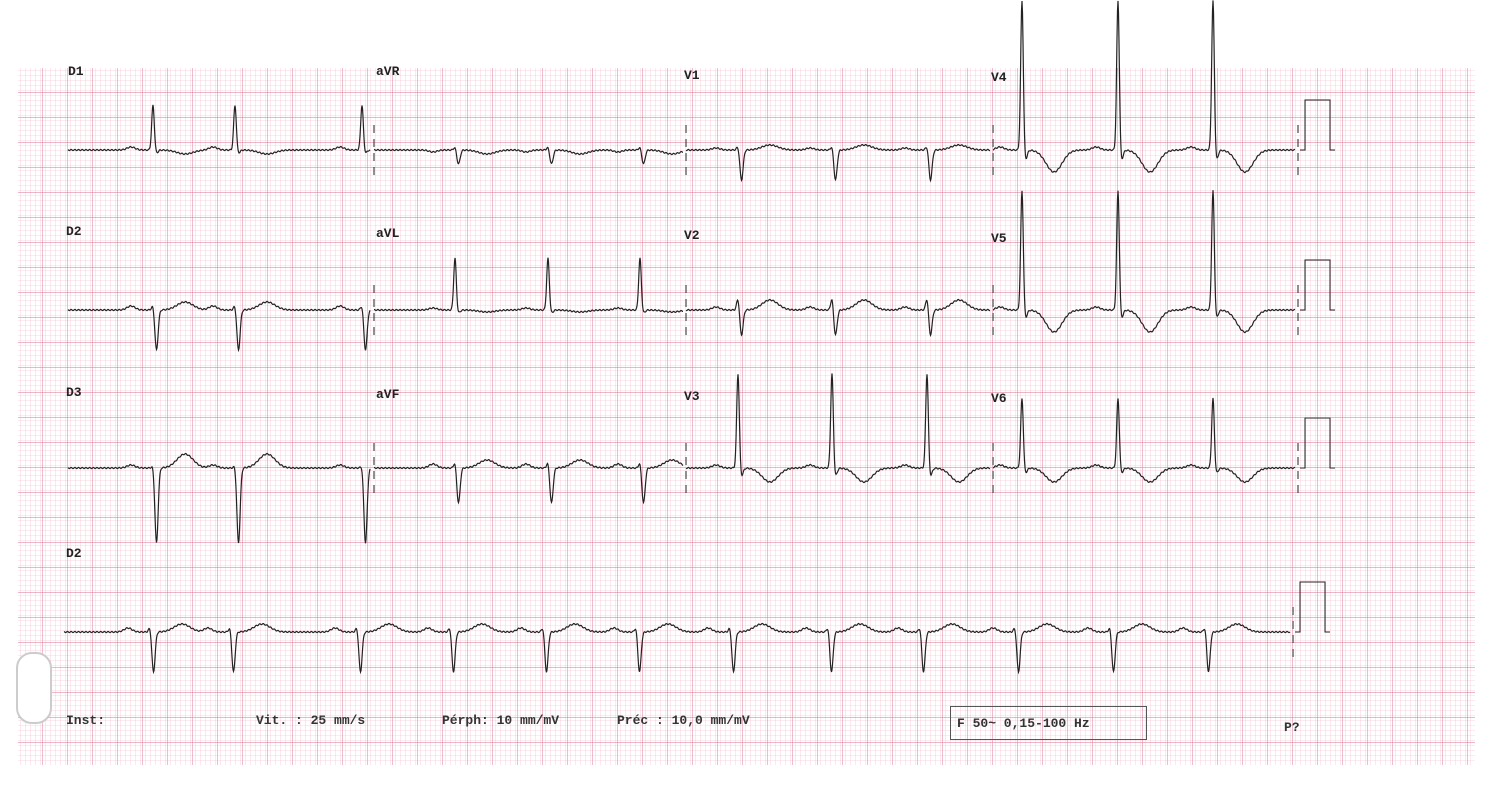 Image resolution: width=1500 pixels, height=791 pixels. What do you see at coordinates (388, 71) in the screenshot?
I see `lead-label-avr: aVR` at bounding box center [388, 71].